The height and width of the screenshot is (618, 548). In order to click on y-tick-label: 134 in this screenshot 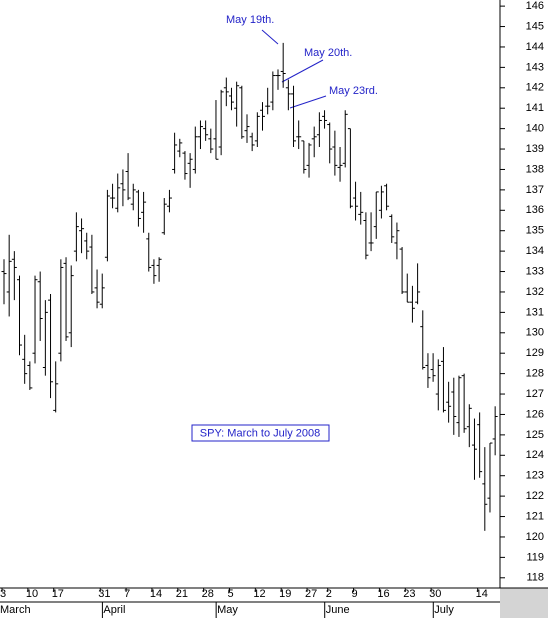, I will do `click(535, 251)`.